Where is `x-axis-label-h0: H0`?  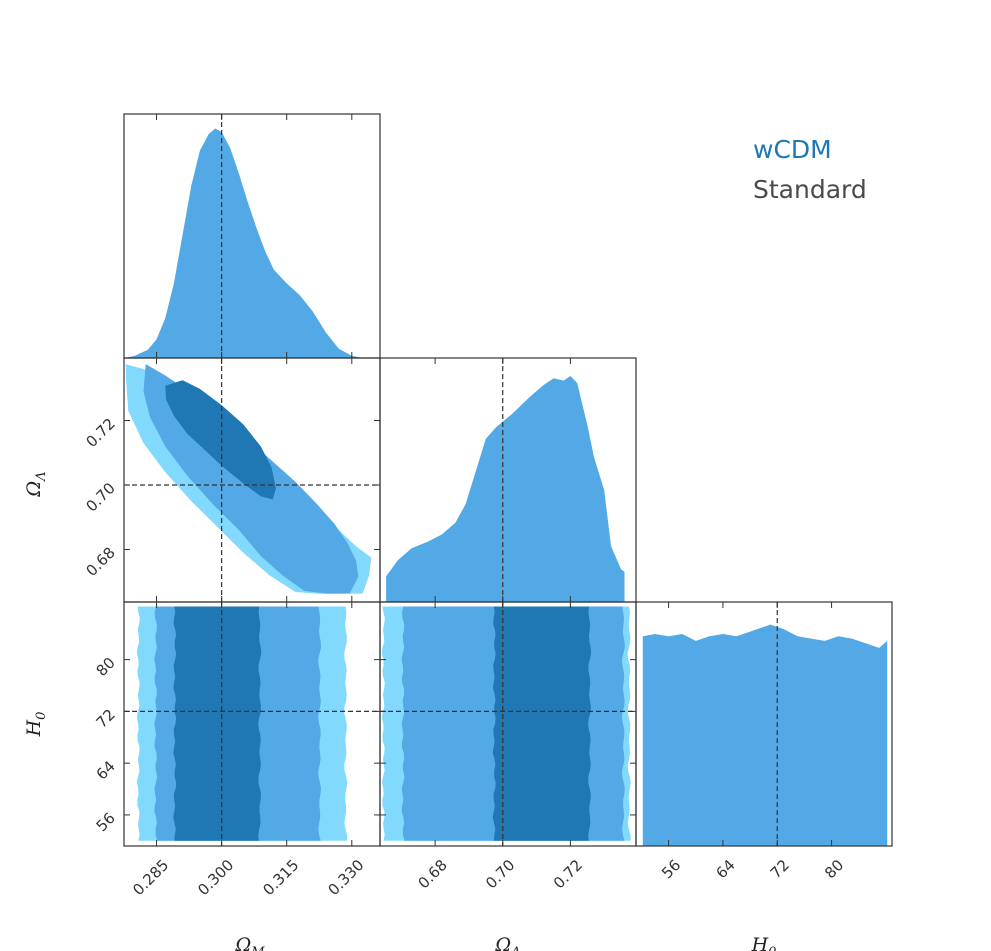 x-axis-label-h0: H0 is located at coordinates (764, 942).